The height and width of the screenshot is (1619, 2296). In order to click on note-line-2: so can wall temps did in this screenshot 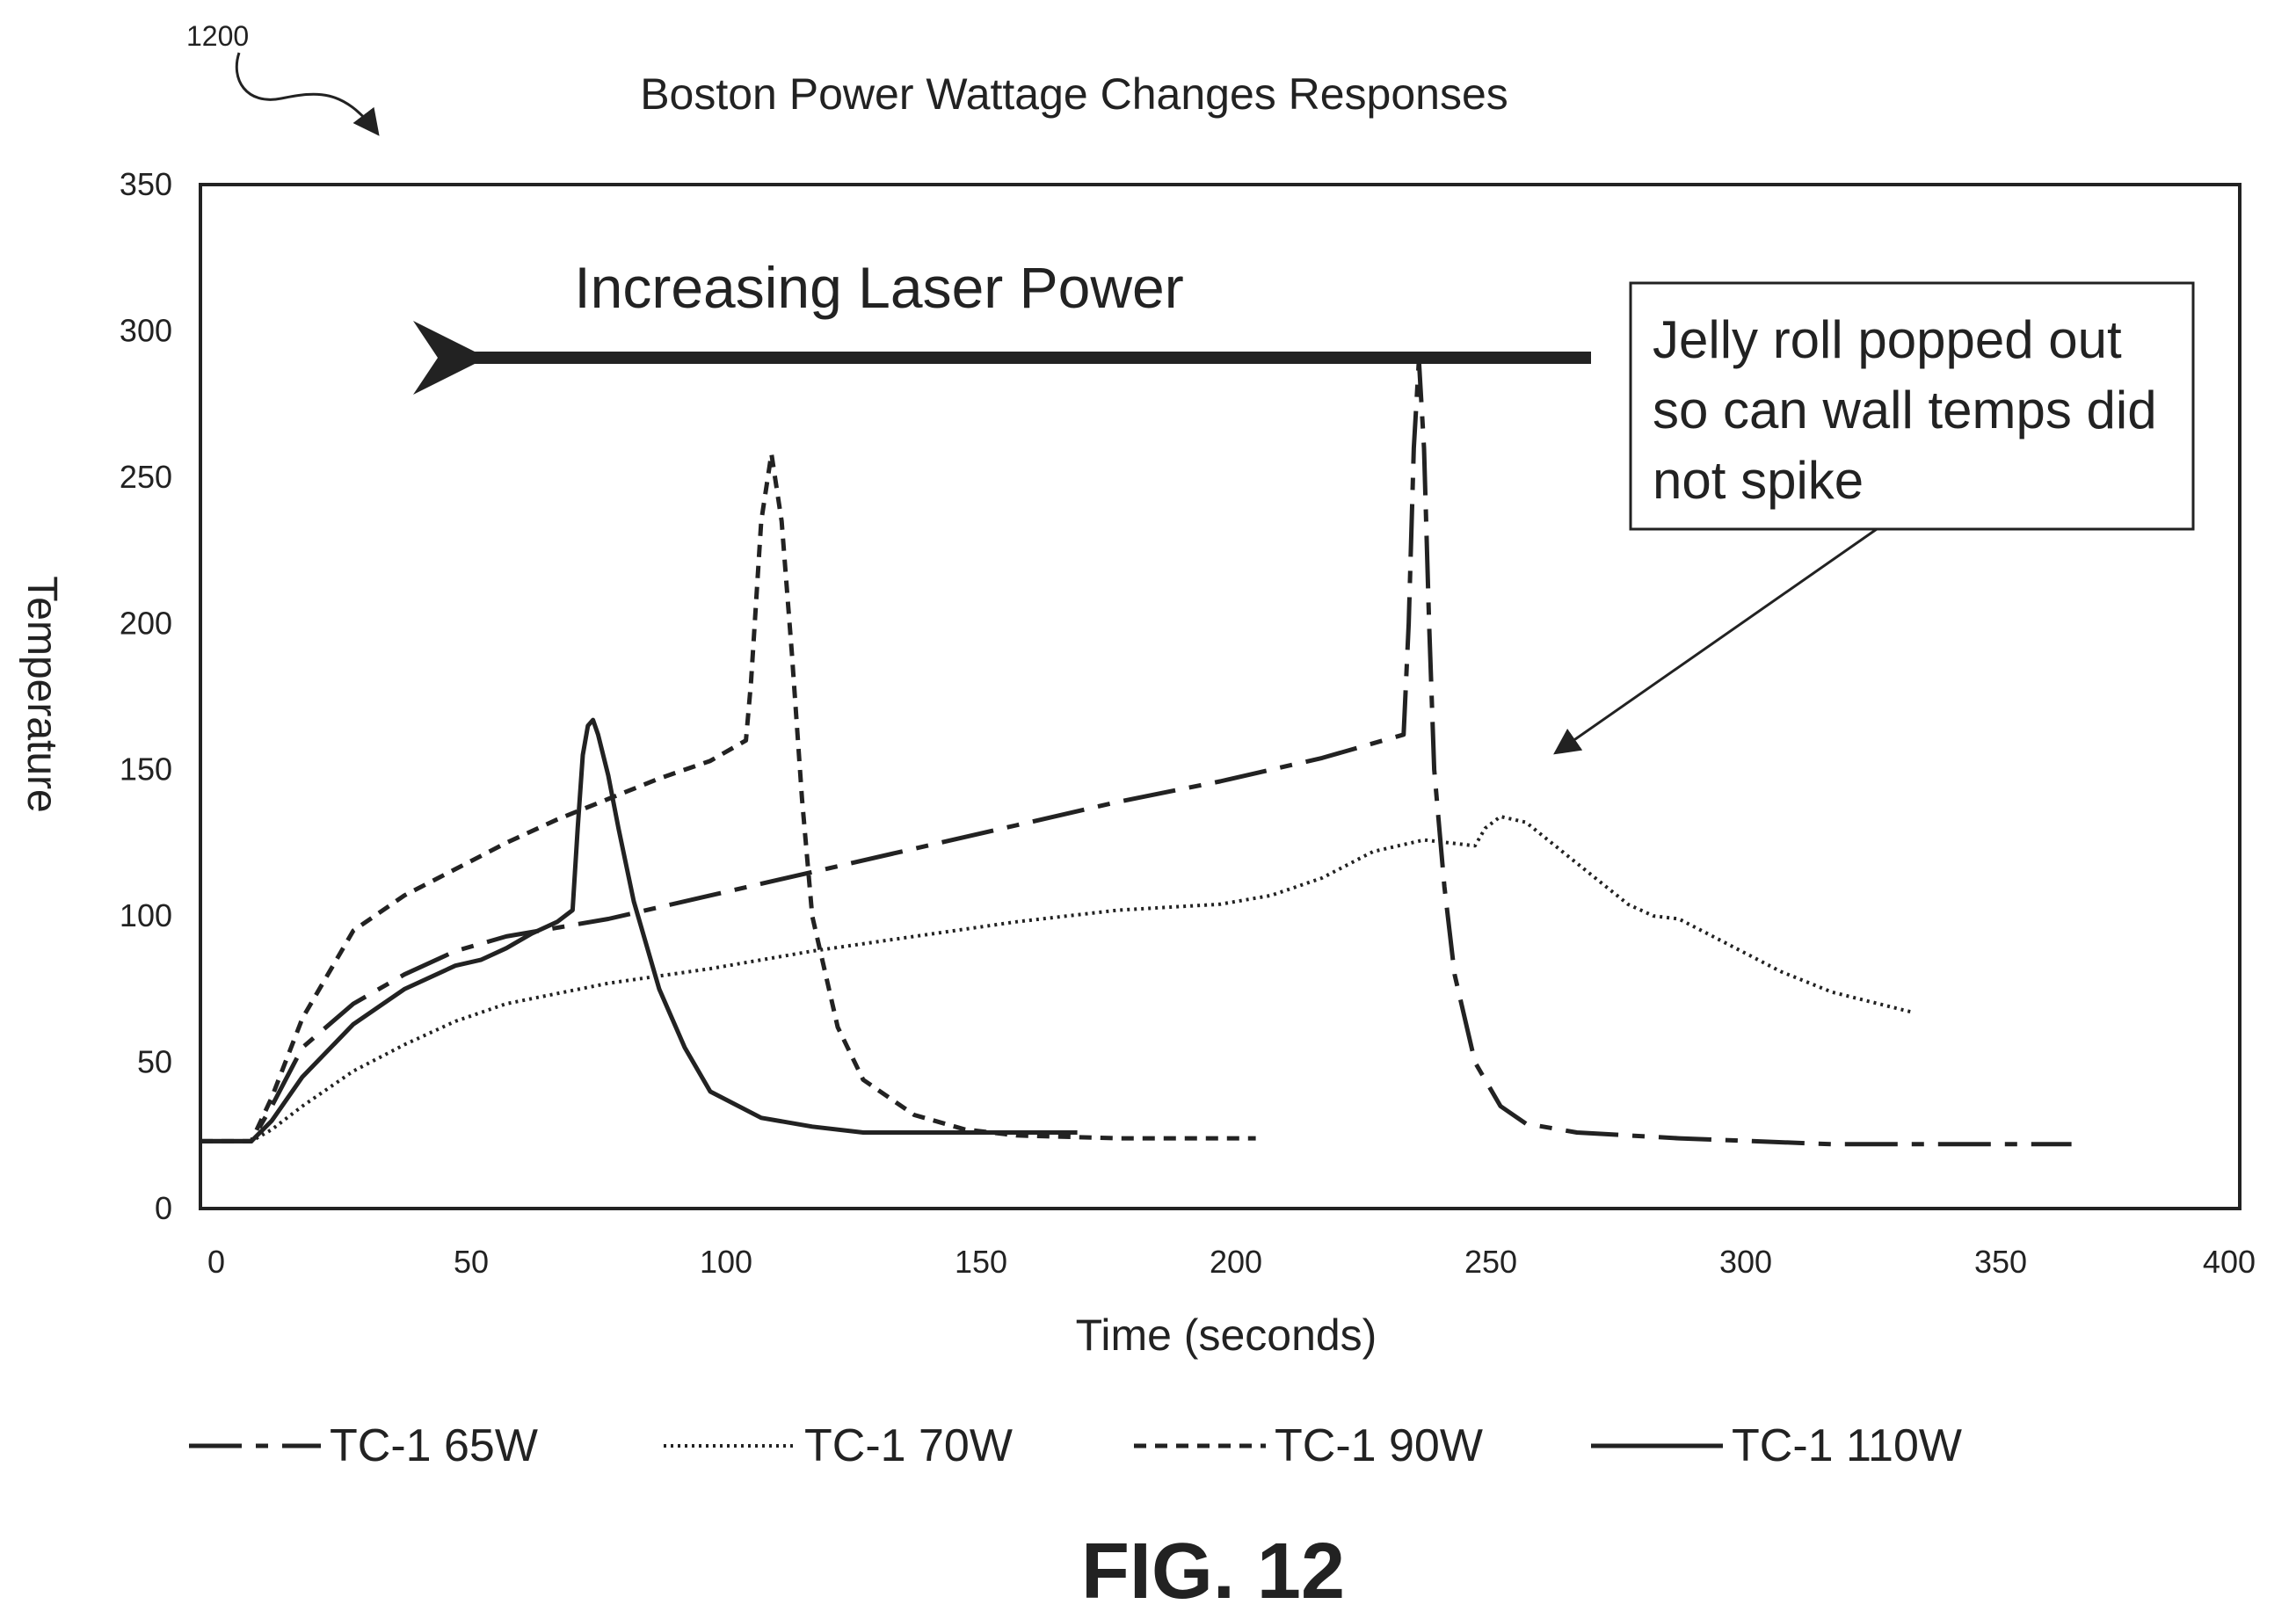, I will do `click(1905, 410)`.